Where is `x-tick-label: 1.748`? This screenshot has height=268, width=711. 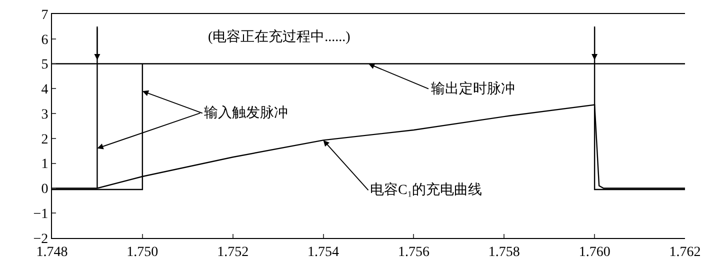
x-tick-label: 1.748 is located at coordinates (52, 252).